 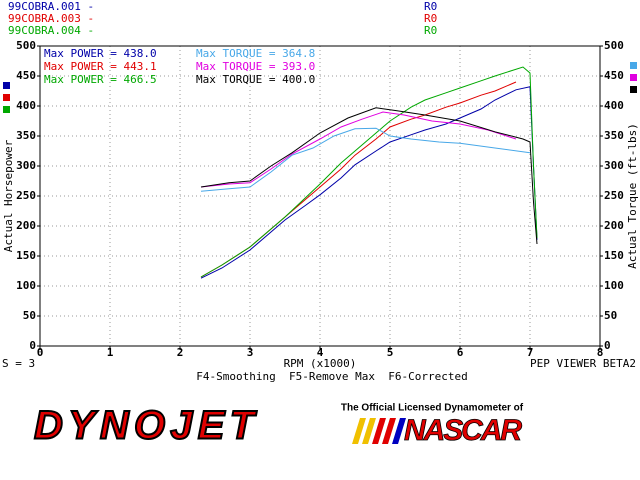 What do you see at coordinates (614, 105) in the screenshot?
I see `y2-tick-label: 400` at bounding box center [614, 105].